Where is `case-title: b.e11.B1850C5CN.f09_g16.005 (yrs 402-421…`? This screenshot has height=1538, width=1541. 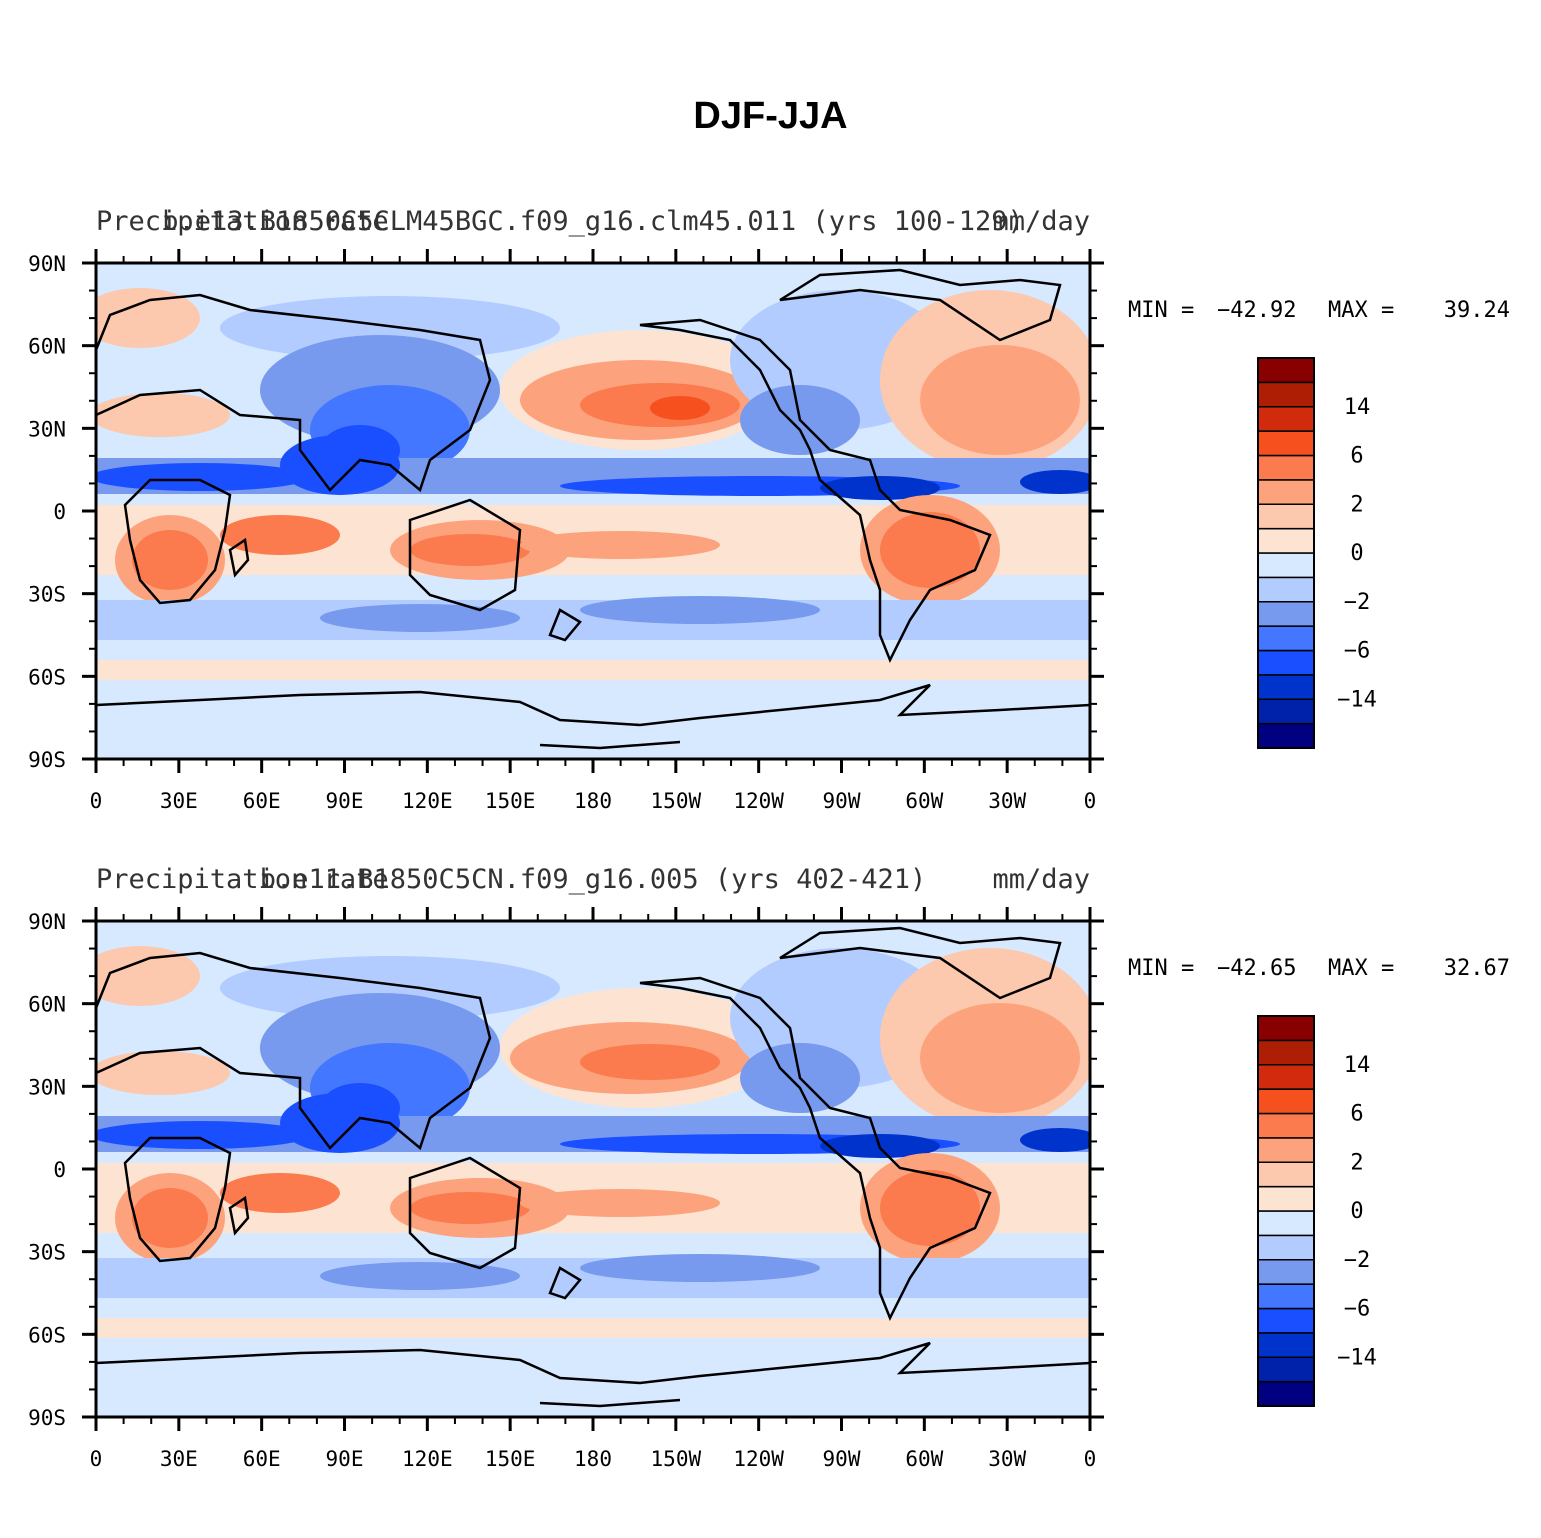 case-title: b.e11.B1850C5CN.f09_g16.005 (yrs 402-421… is located at coordinates (593, 879).